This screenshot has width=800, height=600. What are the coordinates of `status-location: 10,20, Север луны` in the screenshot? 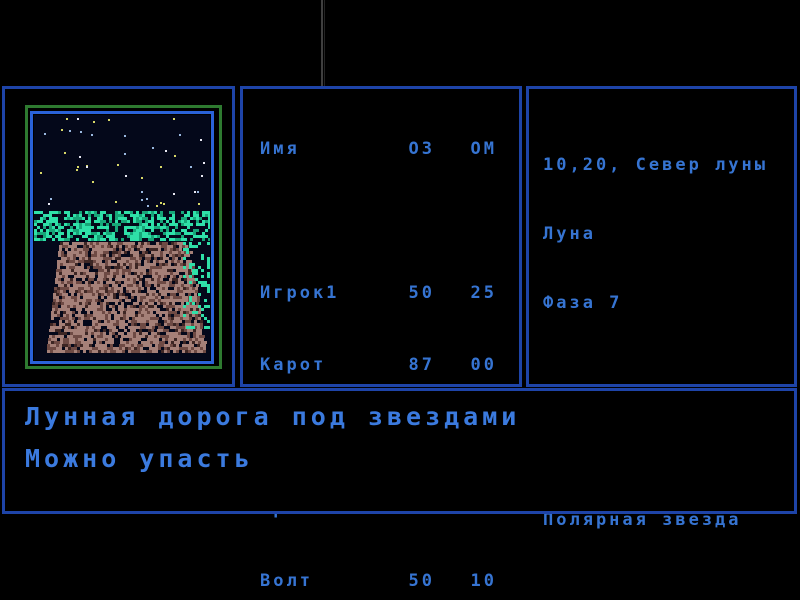 It's located at (655, 165).